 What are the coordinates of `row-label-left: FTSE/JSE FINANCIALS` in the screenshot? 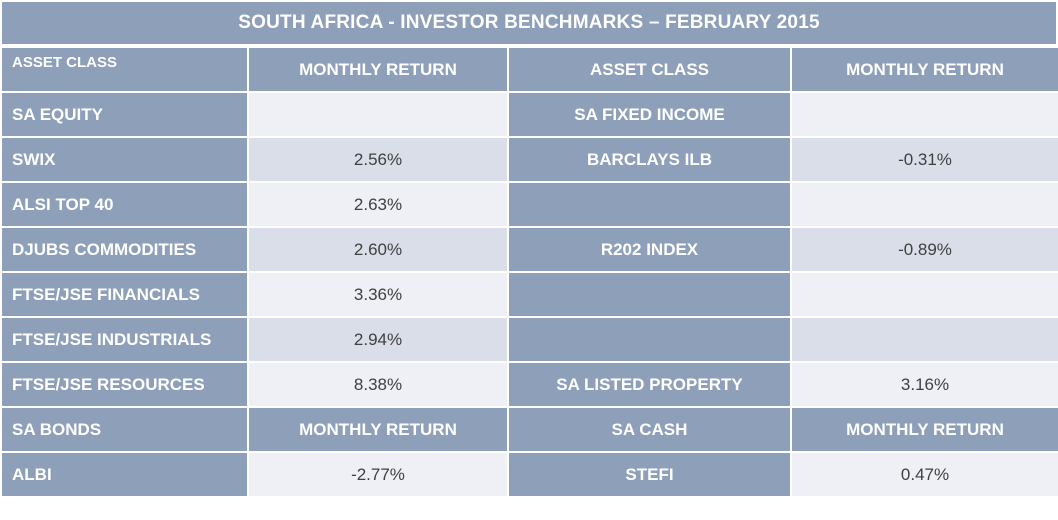 It's located at (124, 294).